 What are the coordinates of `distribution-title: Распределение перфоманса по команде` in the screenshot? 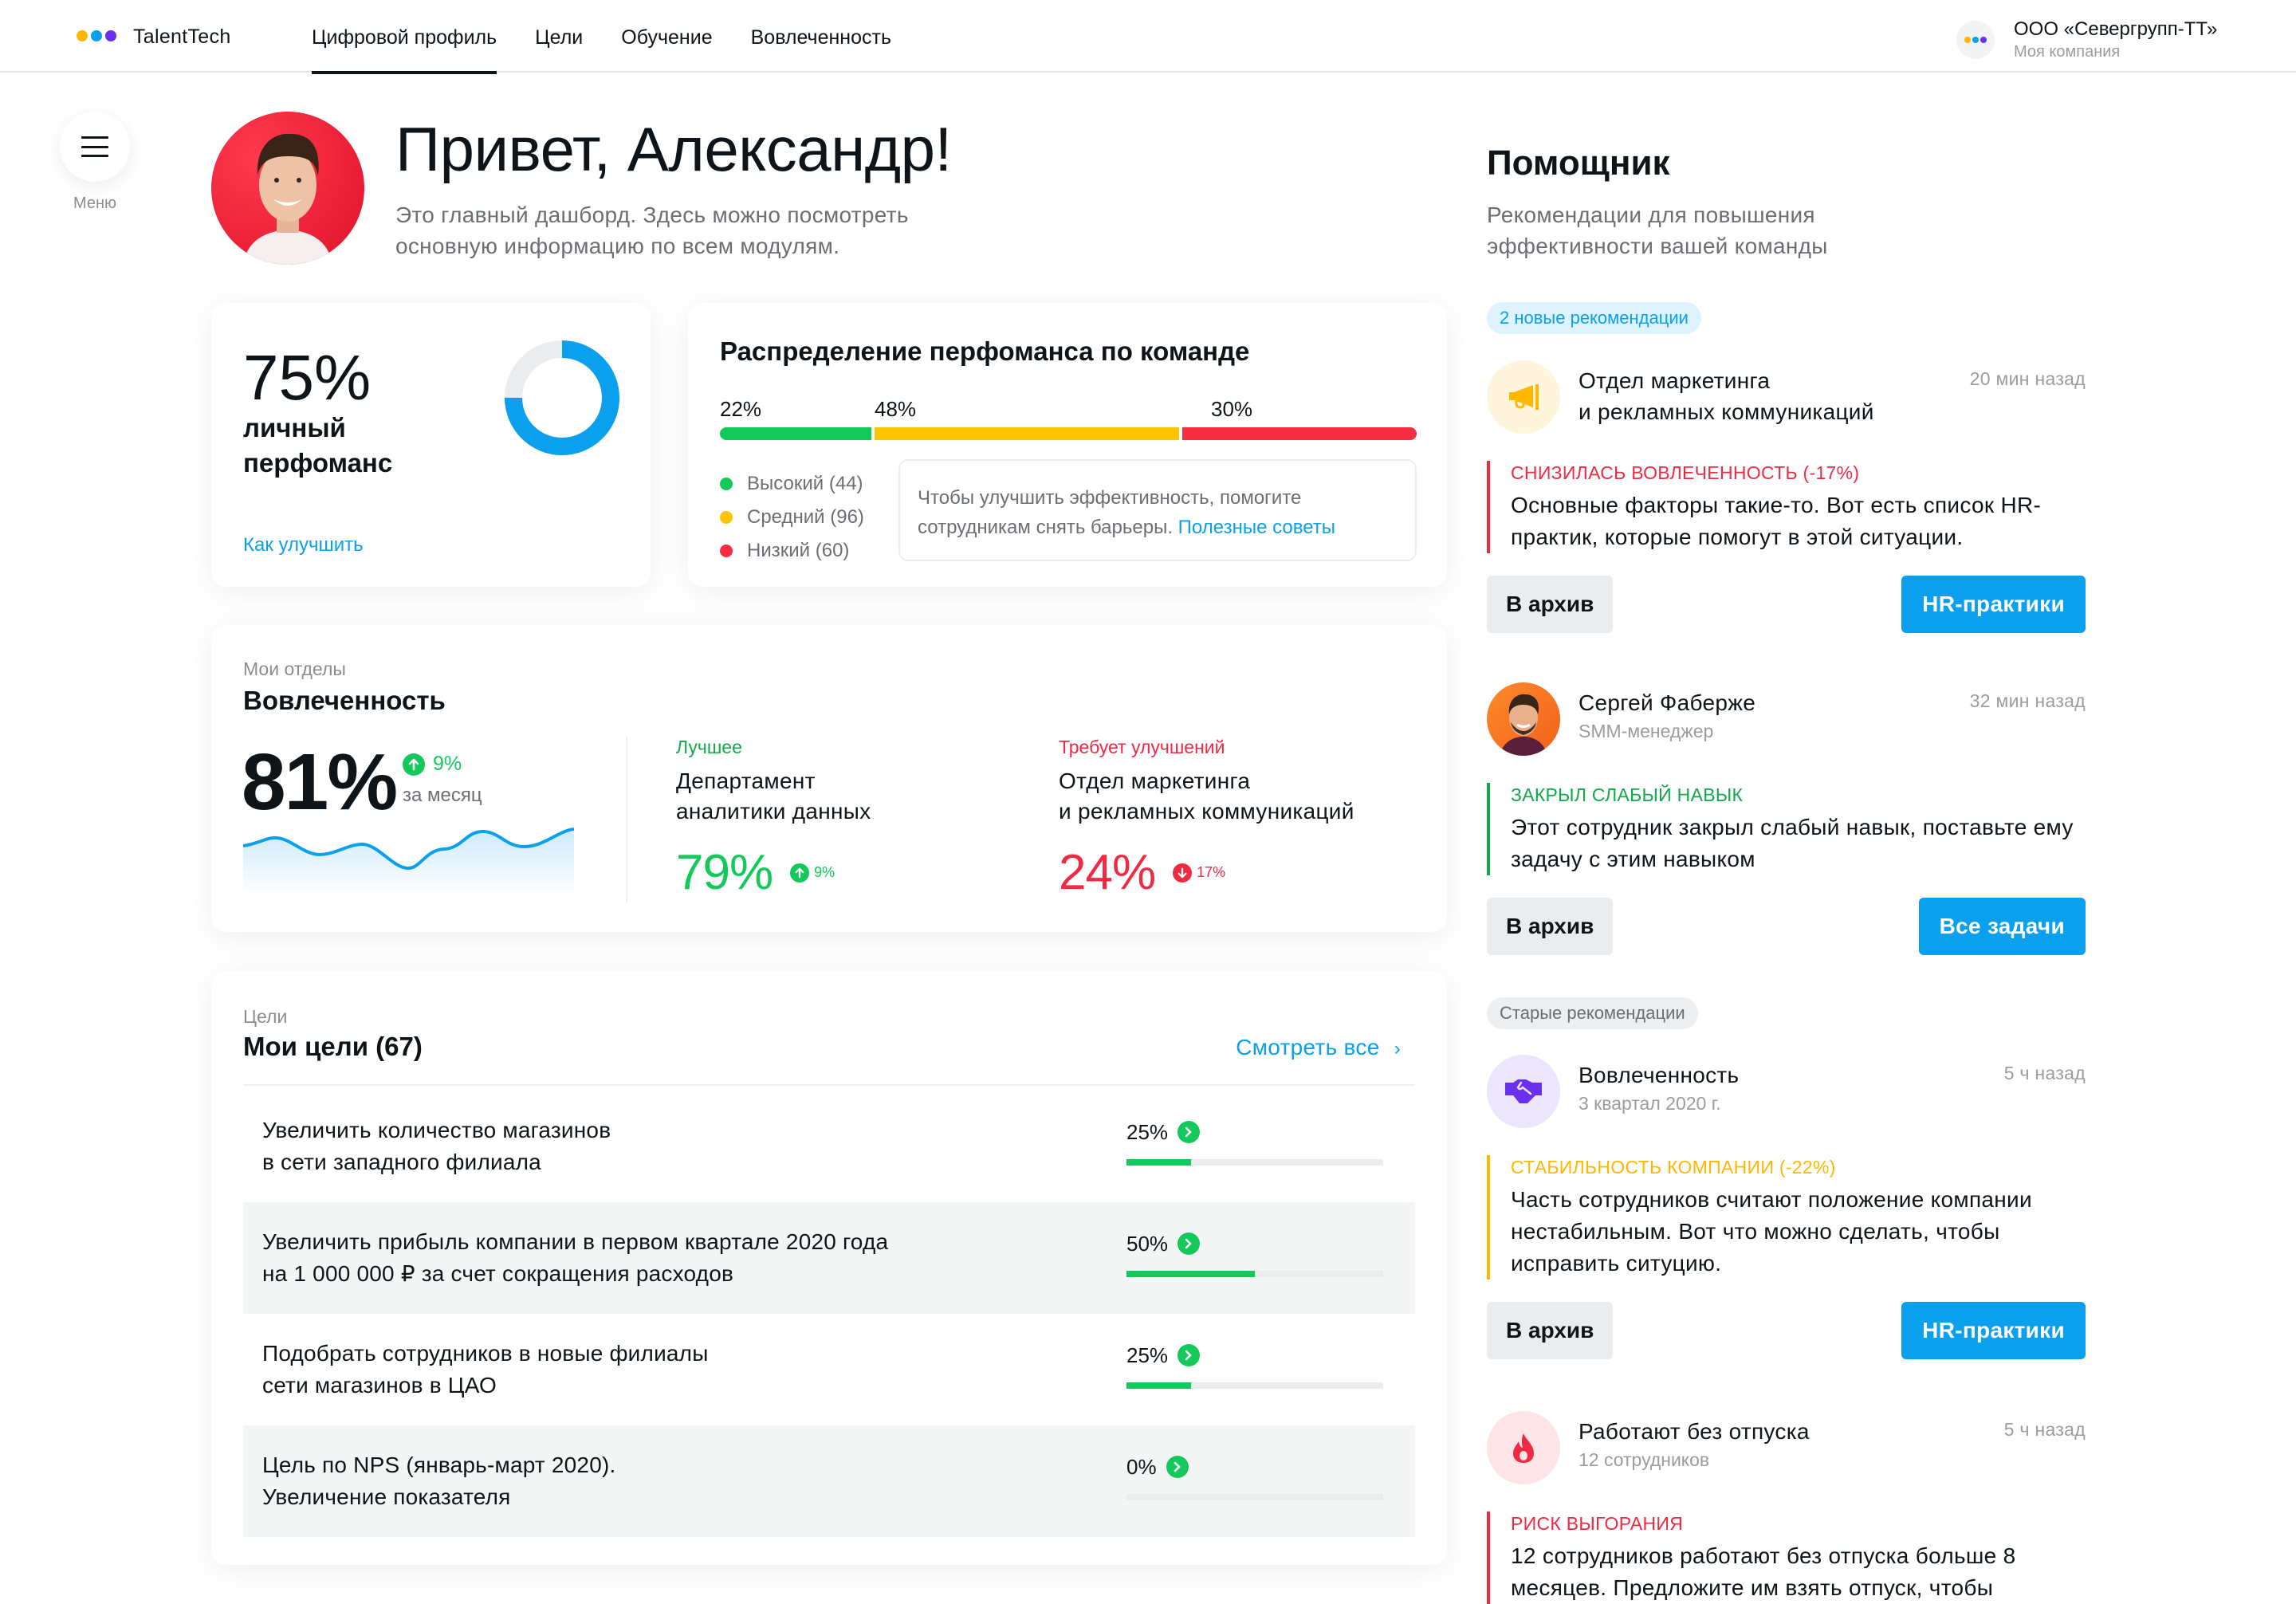 It's located at (985, 351).